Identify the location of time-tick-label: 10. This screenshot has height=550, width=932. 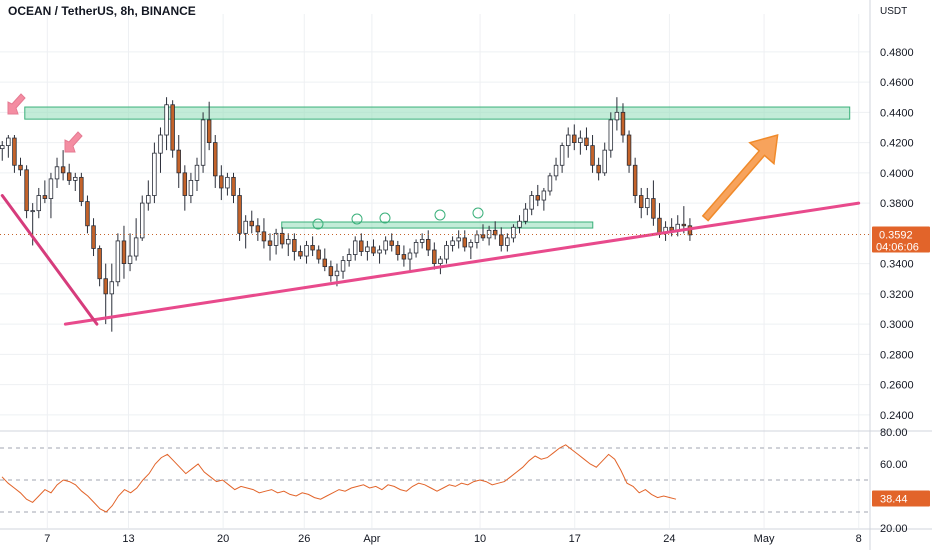
(480, 539).